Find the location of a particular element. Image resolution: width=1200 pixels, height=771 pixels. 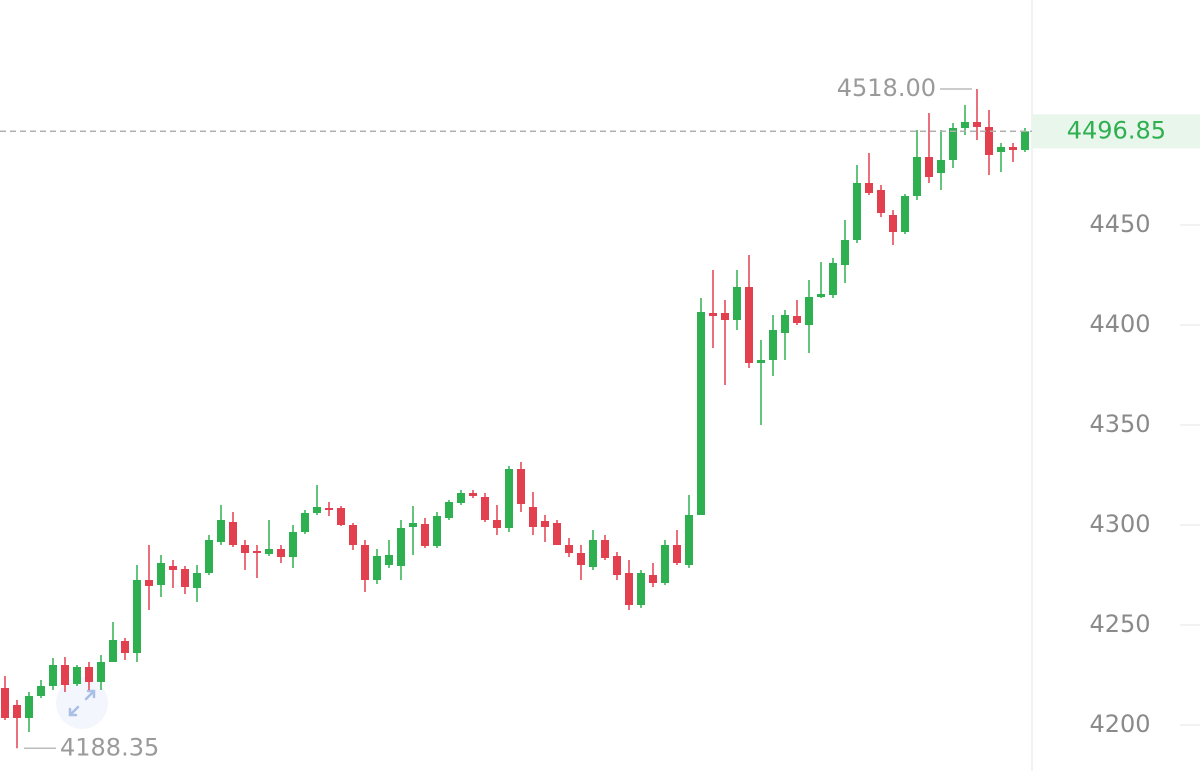

y-tick-label: 4400 is located at coordinates (1119, 324).